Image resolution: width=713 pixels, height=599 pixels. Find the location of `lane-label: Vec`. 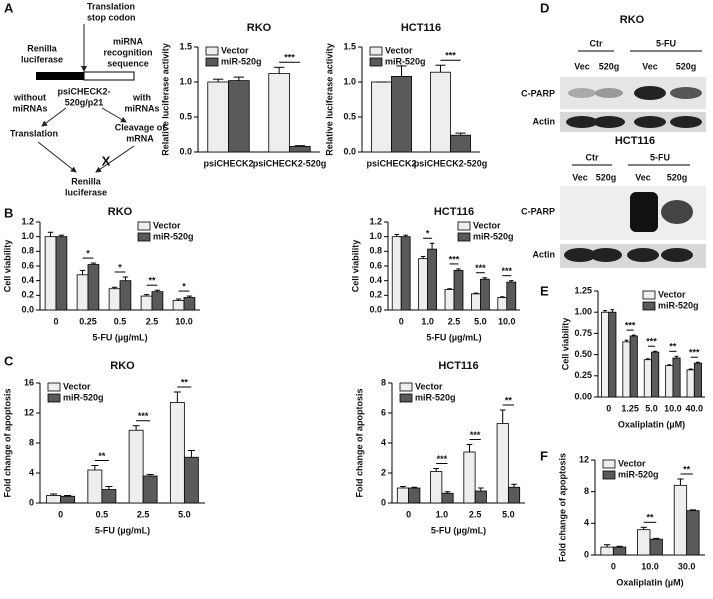

lane-label: Vec is located at coordinates (643, 177).